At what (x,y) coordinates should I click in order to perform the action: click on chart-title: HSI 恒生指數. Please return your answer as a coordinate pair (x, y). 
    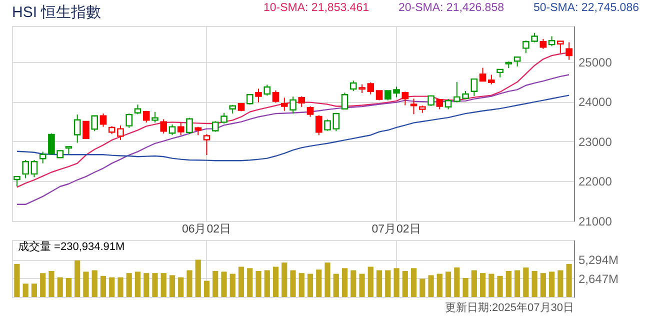
    Looking at the image, I should click on (57, 12).